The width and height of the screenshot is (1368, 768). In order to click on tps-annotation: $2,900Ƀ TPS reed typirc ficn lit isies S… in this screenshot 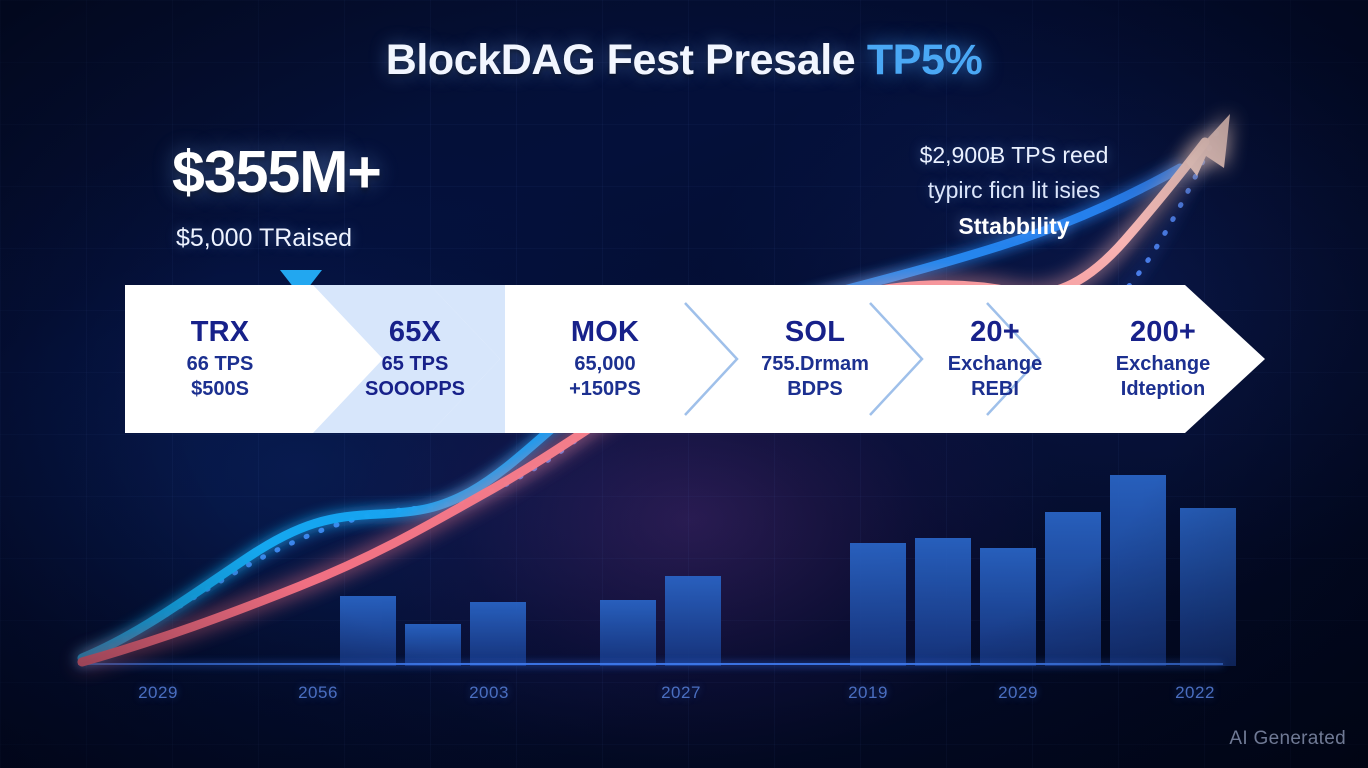, I will do `click(1014, 191)`.